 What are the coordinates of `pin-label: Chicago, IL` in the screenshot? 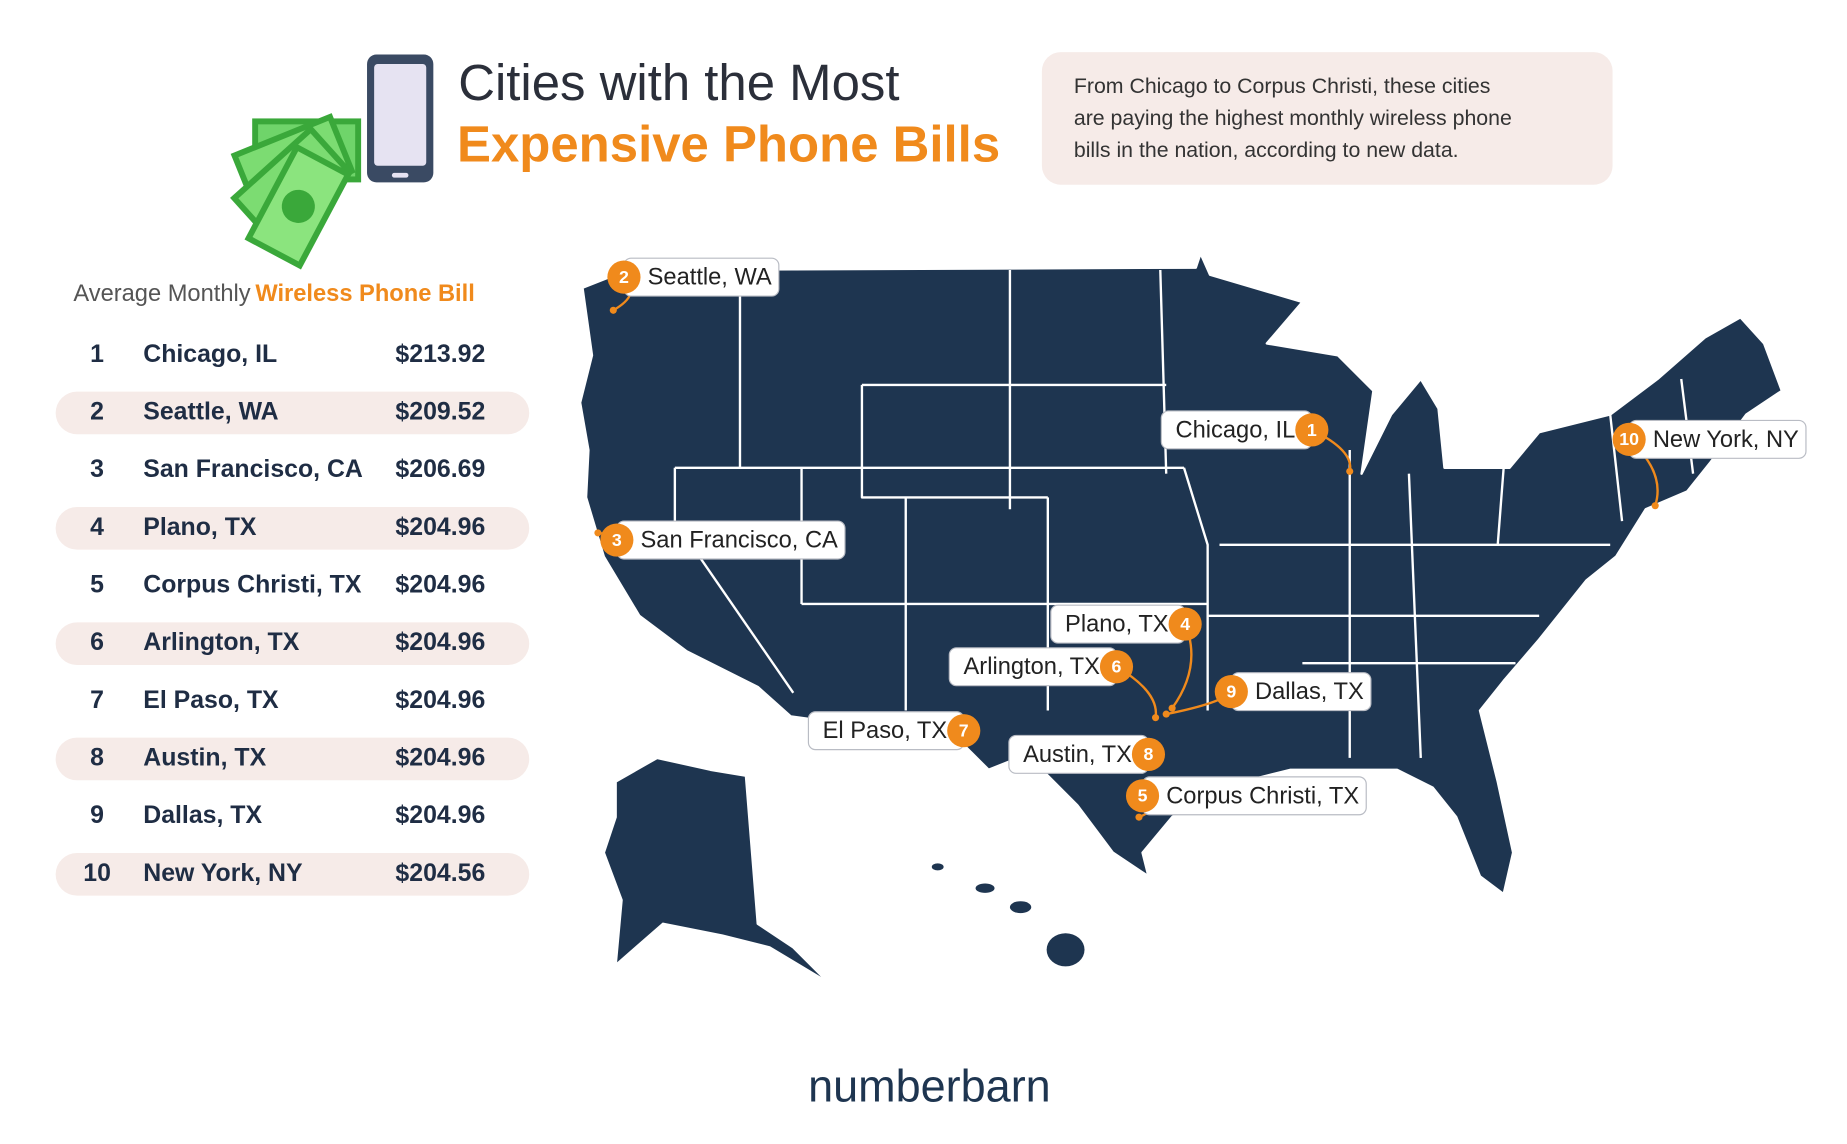 It's located at (1236, 430).